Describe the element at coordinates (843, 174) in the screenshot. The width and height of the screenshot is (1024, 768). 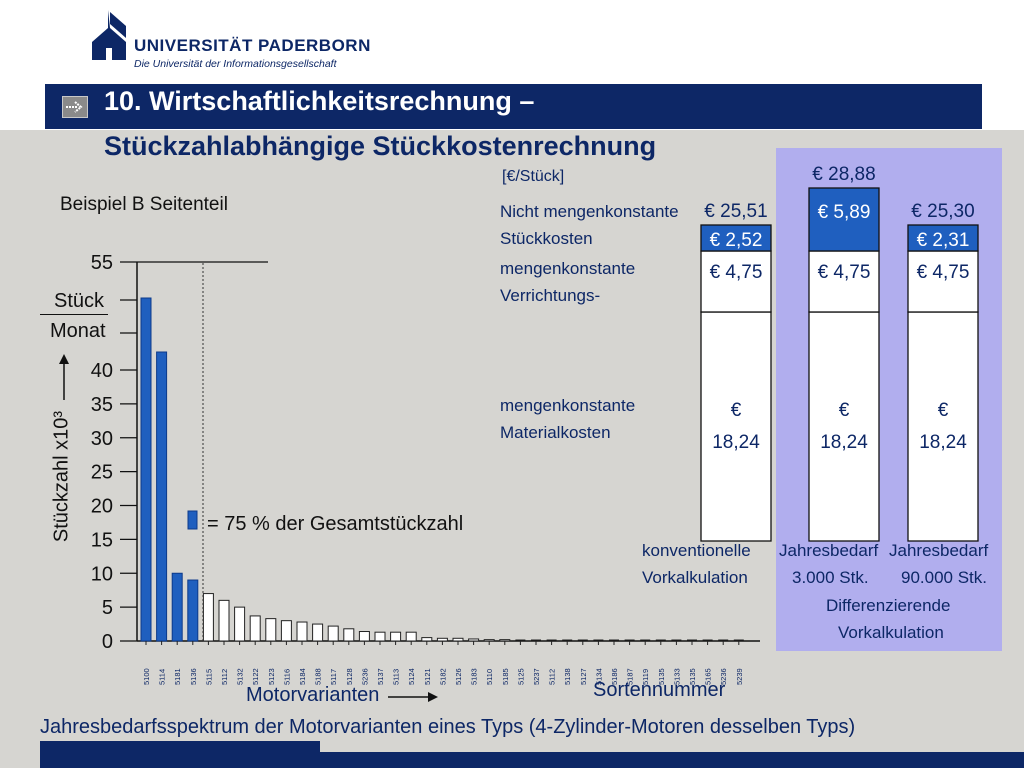
I see `stack-total: € 28,88` at that location.